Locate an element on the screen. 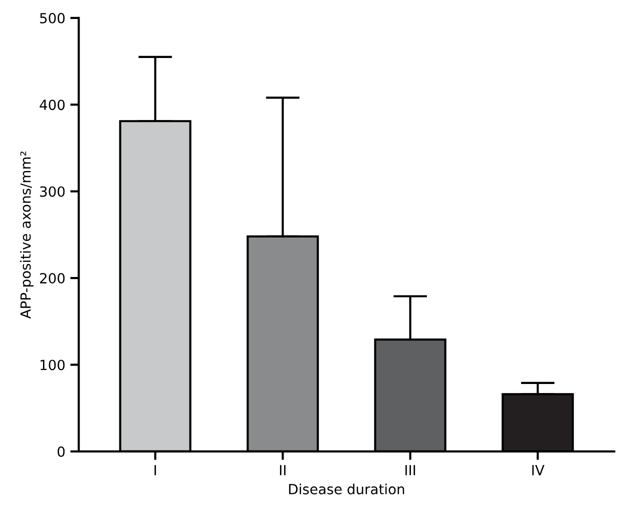 The width and height of the screenshot is (630, 513). x-tick-label: II is located at coordinates (283, 470).